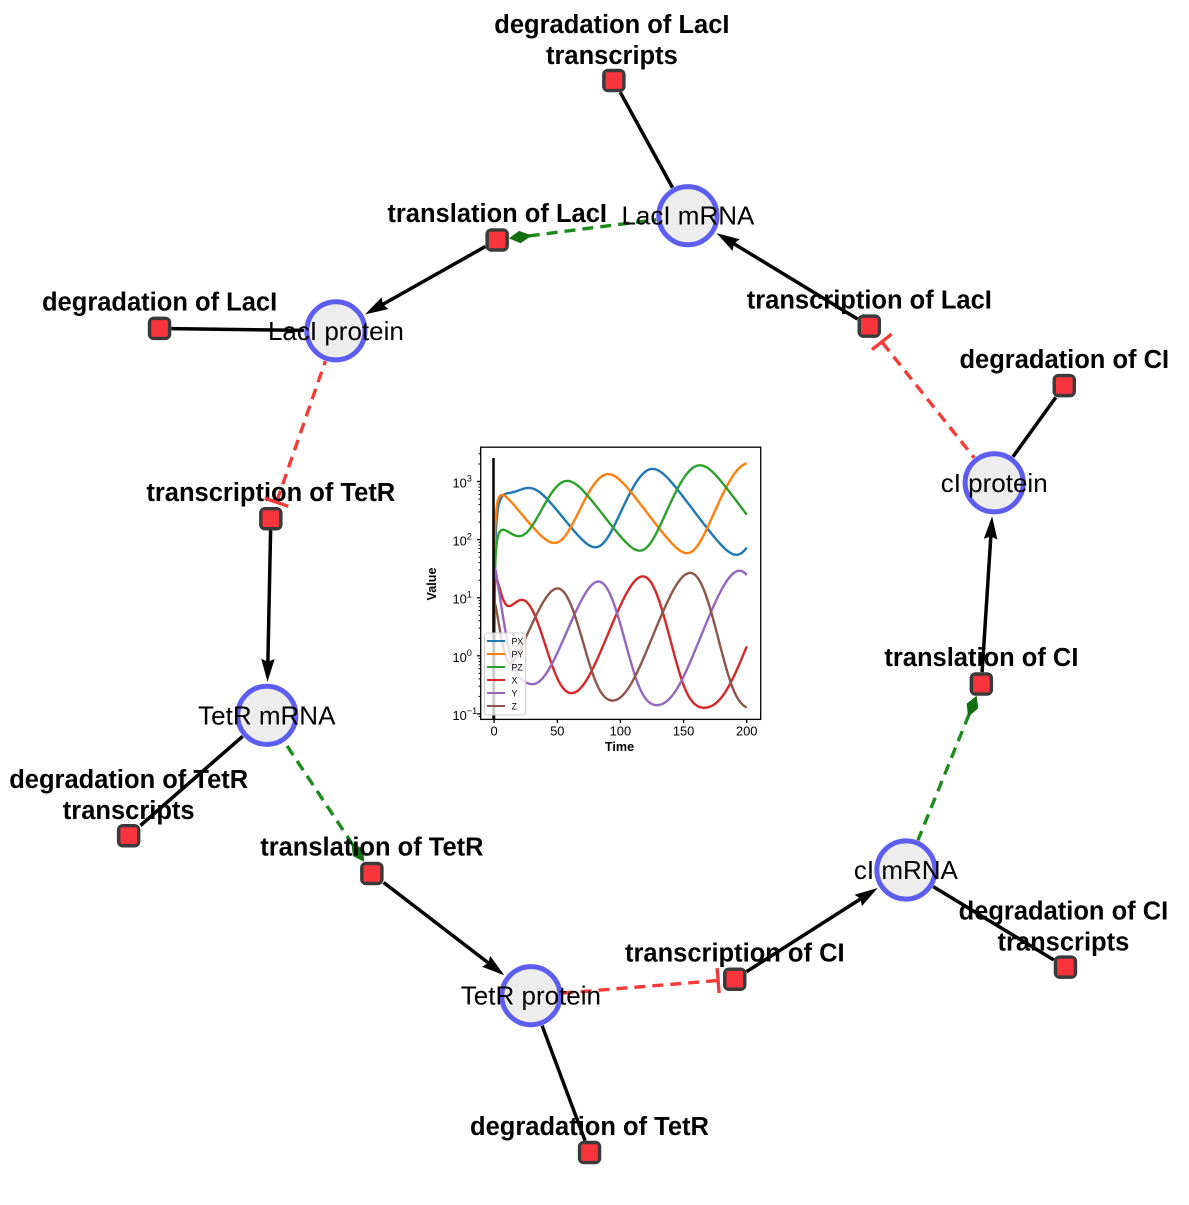  I want to click on svg-text: LacI mRNA, so click(688, 216).